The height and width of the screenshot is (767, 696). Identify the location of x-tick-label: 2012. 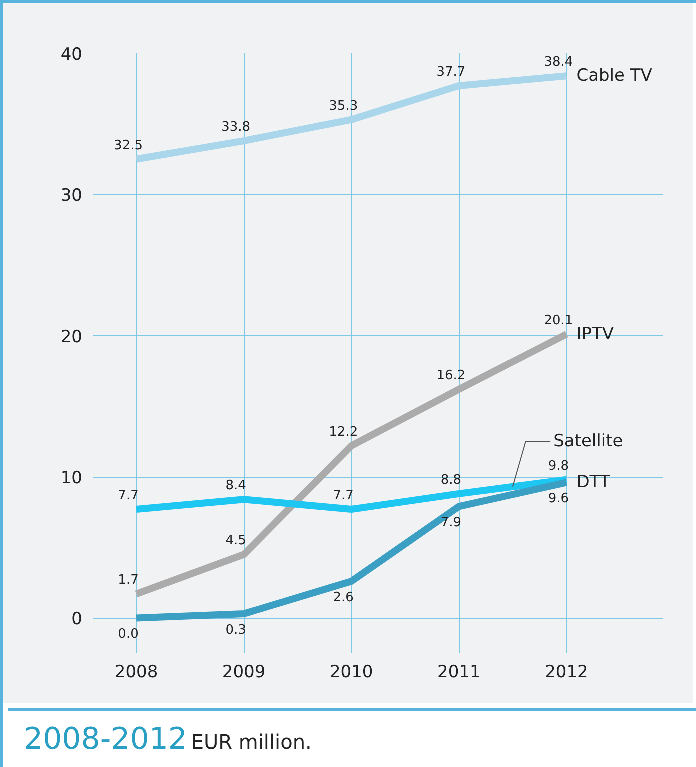
(566, 672).